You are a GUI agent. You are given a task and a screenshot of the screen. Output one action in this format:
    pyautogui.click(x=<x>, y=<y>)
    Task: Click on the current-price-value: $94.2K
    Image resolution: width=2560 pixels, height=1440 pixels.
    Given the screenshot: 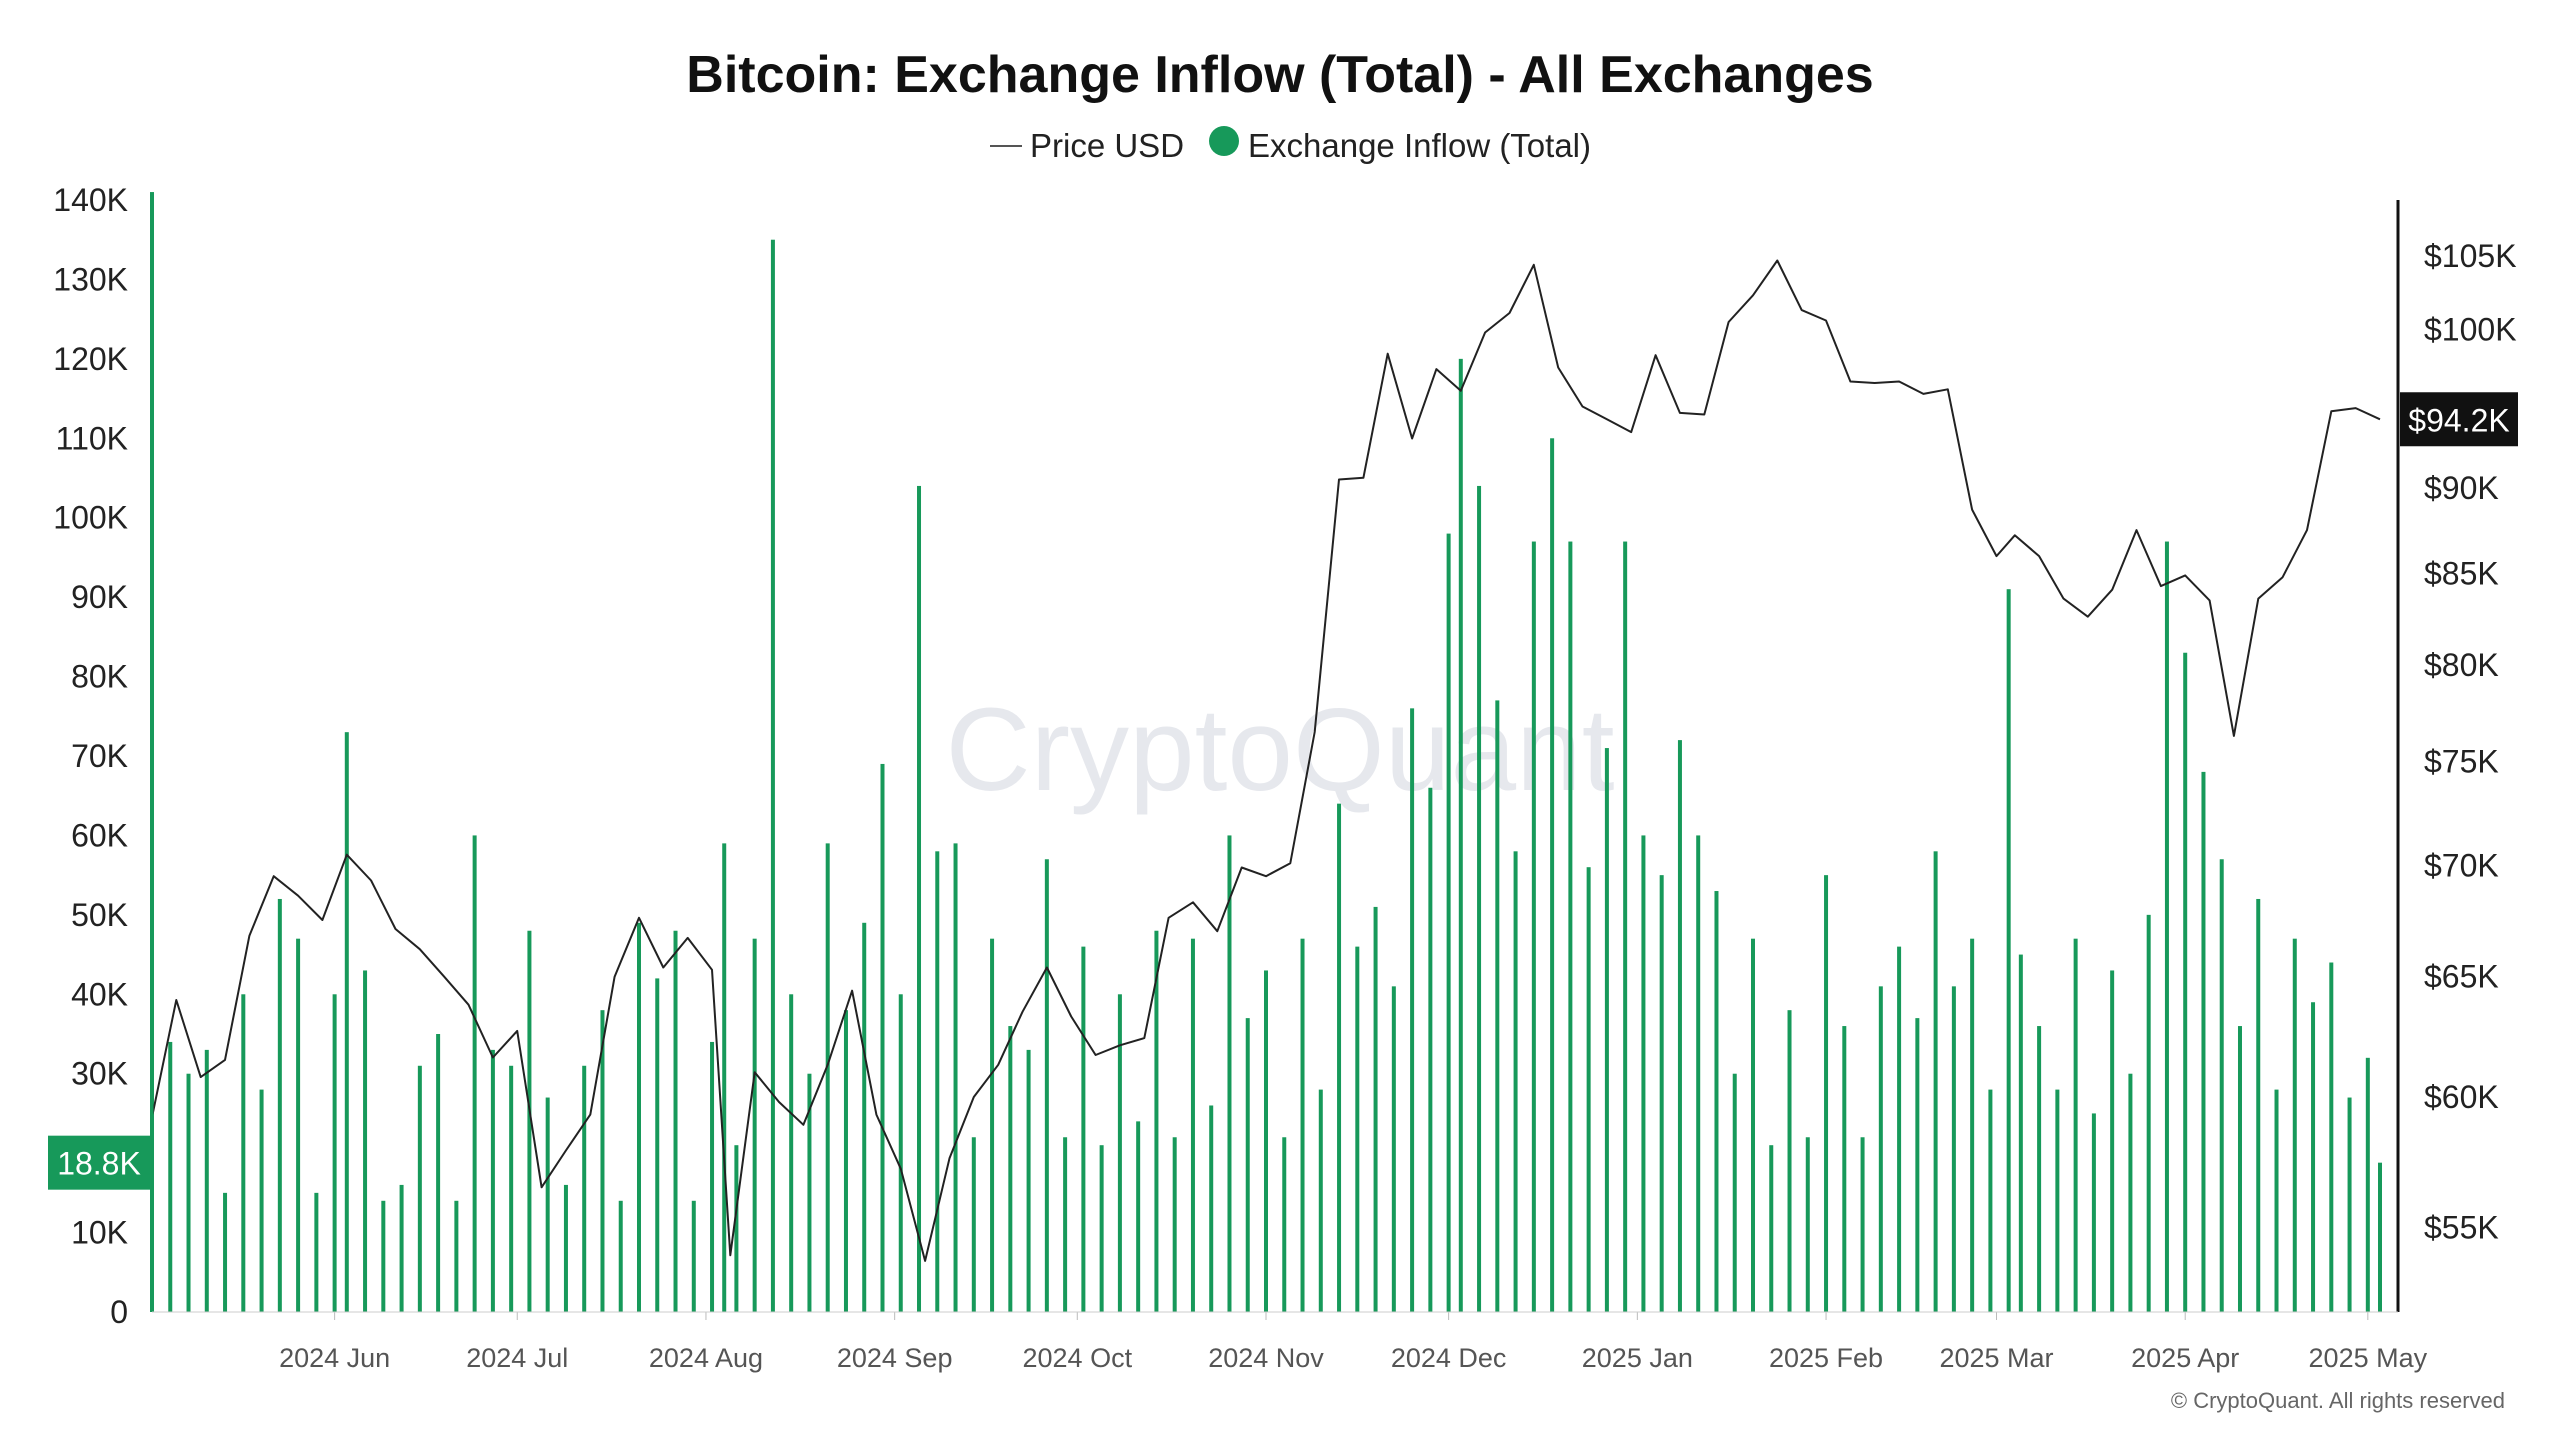 What is the action you would take?
    pyautogui.click(x=2458, y=420)
    